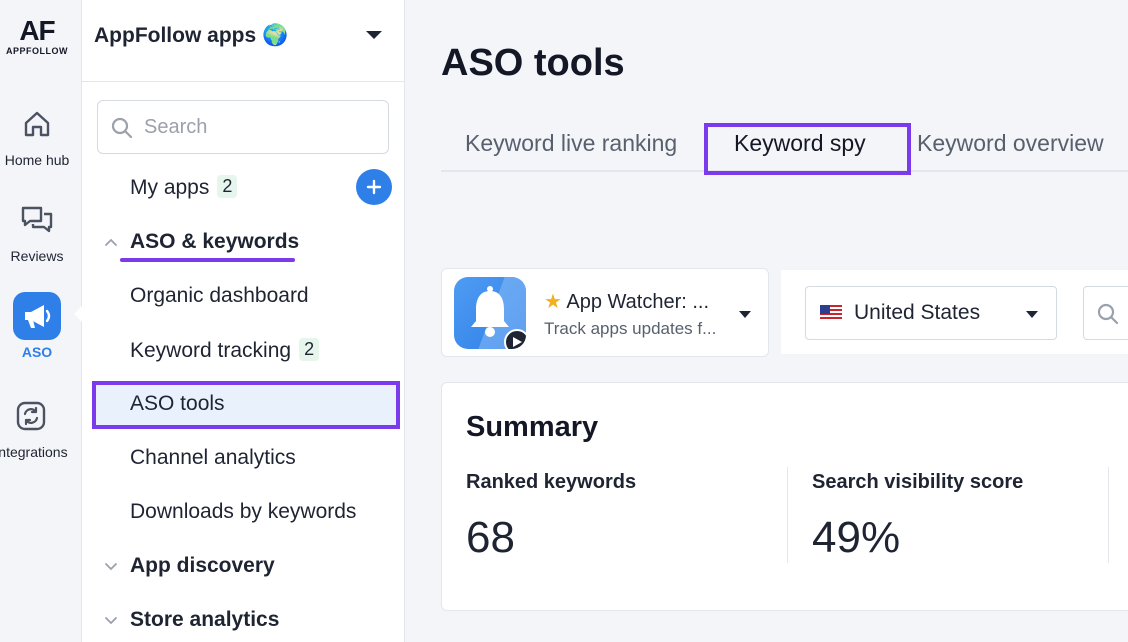  I want to click on google-play-icon, so click(515, 339).